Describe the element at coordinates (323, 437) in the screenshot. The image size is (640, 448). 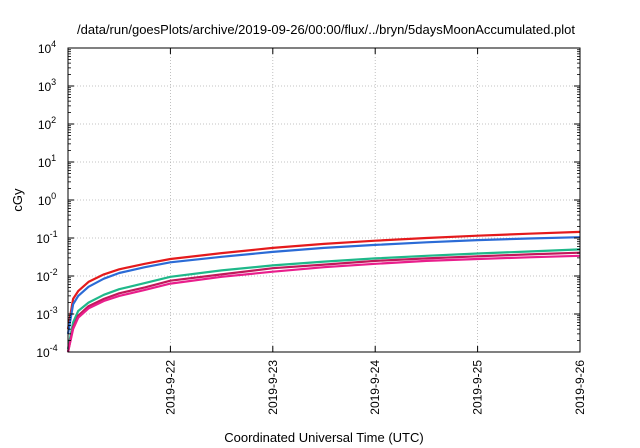
I see `x-axis-label: Coordinated Universal Time (UTC)` at that location.